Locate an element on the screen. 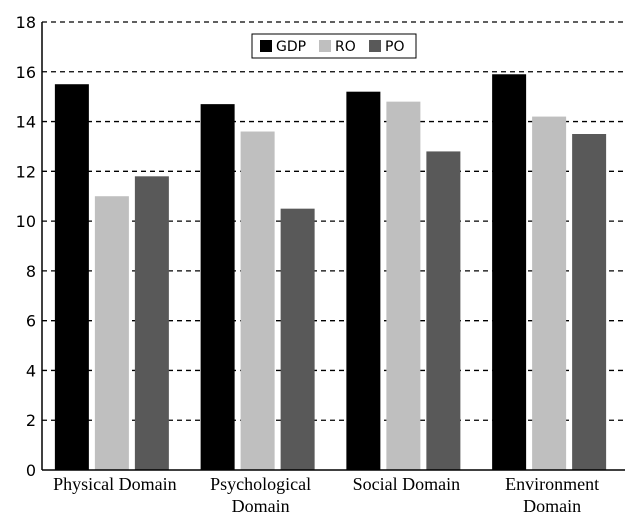 This screenshot has height=516, width=633. y-tick-label: 18 is located at coordinates (26, 22).